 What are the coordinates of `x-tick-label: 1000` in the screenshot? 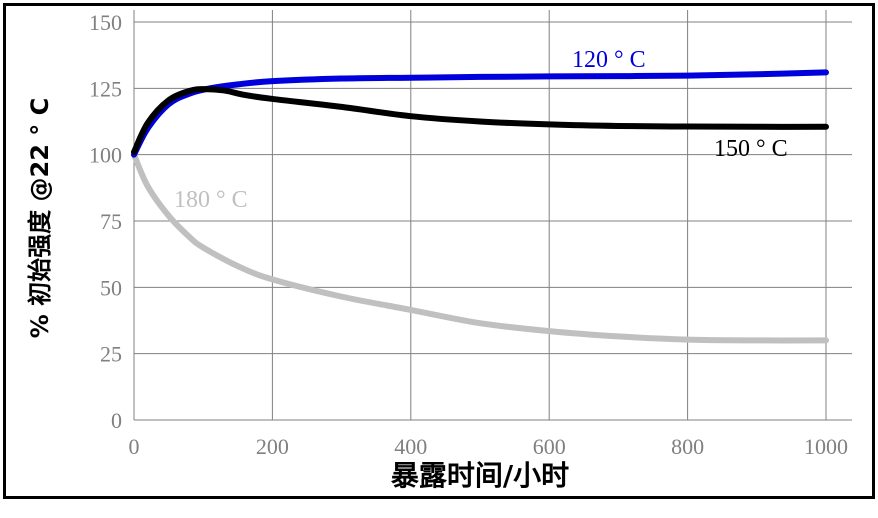 It's located at (826, 446).